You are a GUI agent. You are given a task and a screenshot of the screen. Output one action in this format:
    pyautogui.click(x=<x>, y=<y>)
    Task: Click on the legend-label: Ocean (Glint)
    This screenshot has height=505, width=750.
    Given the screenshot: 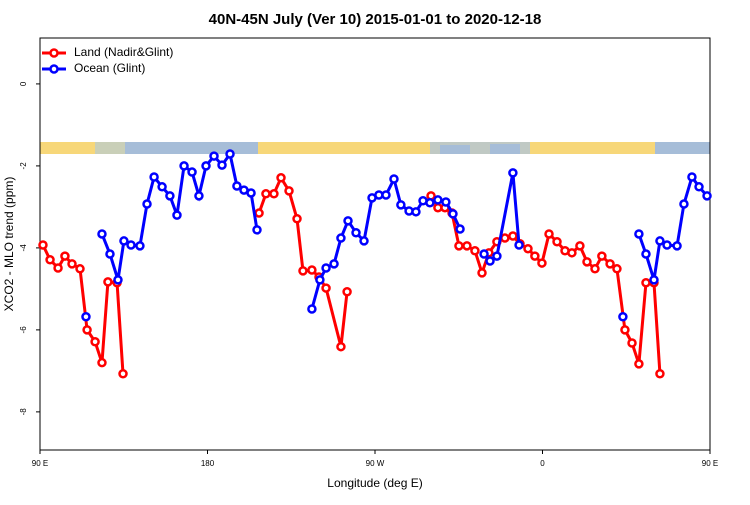 What is the action you would take?
    pyautogui.click(x=109, y=68)
    